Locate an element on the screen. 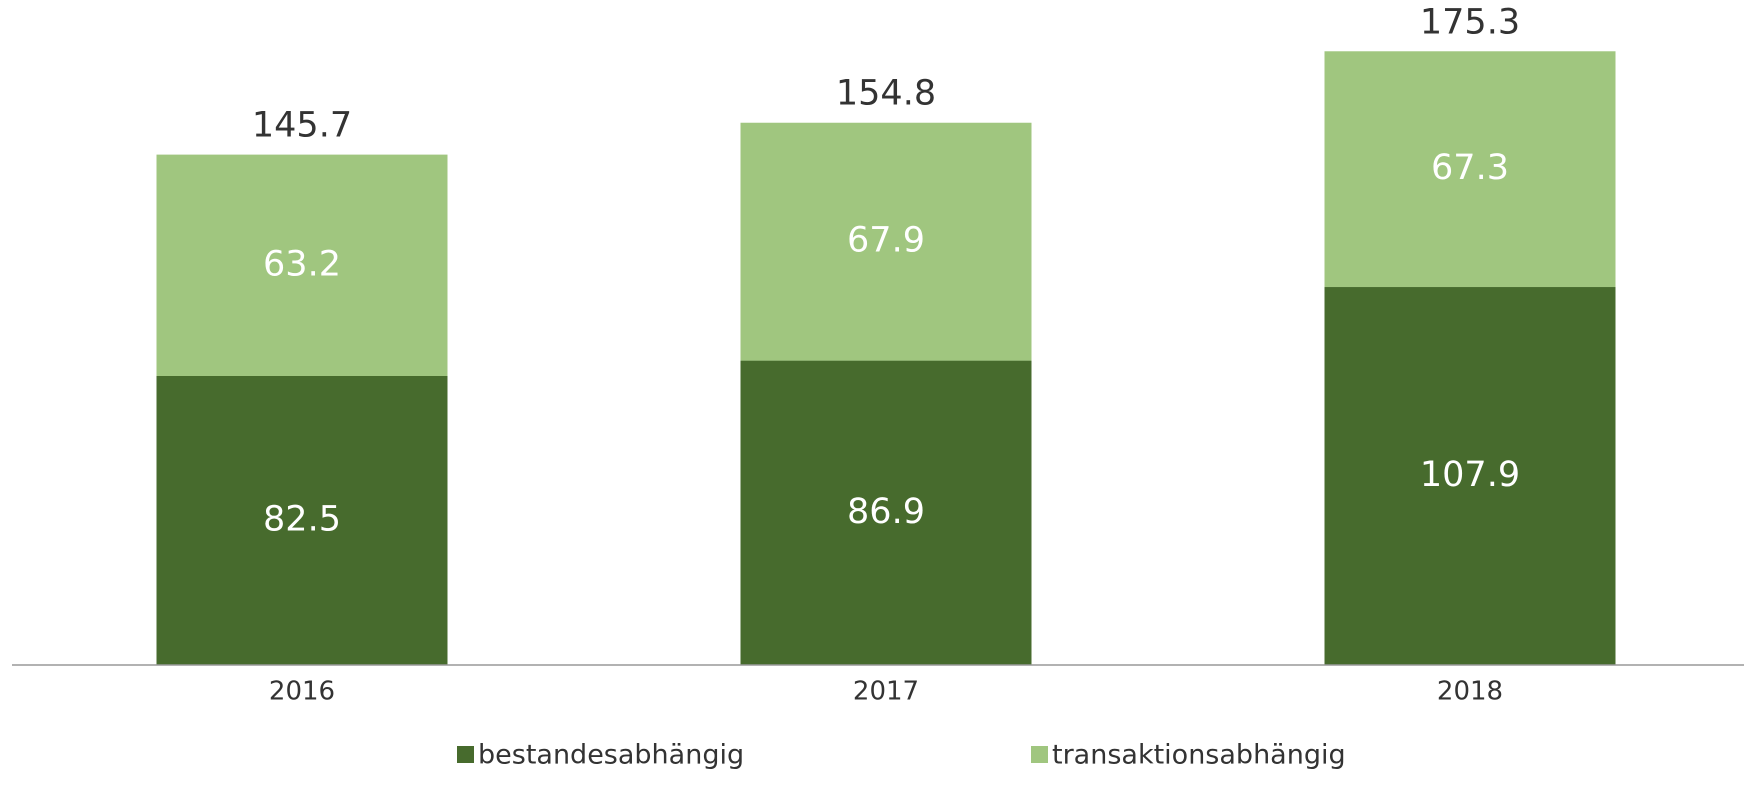 The height and width of the screenshot is (787, 1744). value-label: 63.2 is located at coordinates (302, 264).